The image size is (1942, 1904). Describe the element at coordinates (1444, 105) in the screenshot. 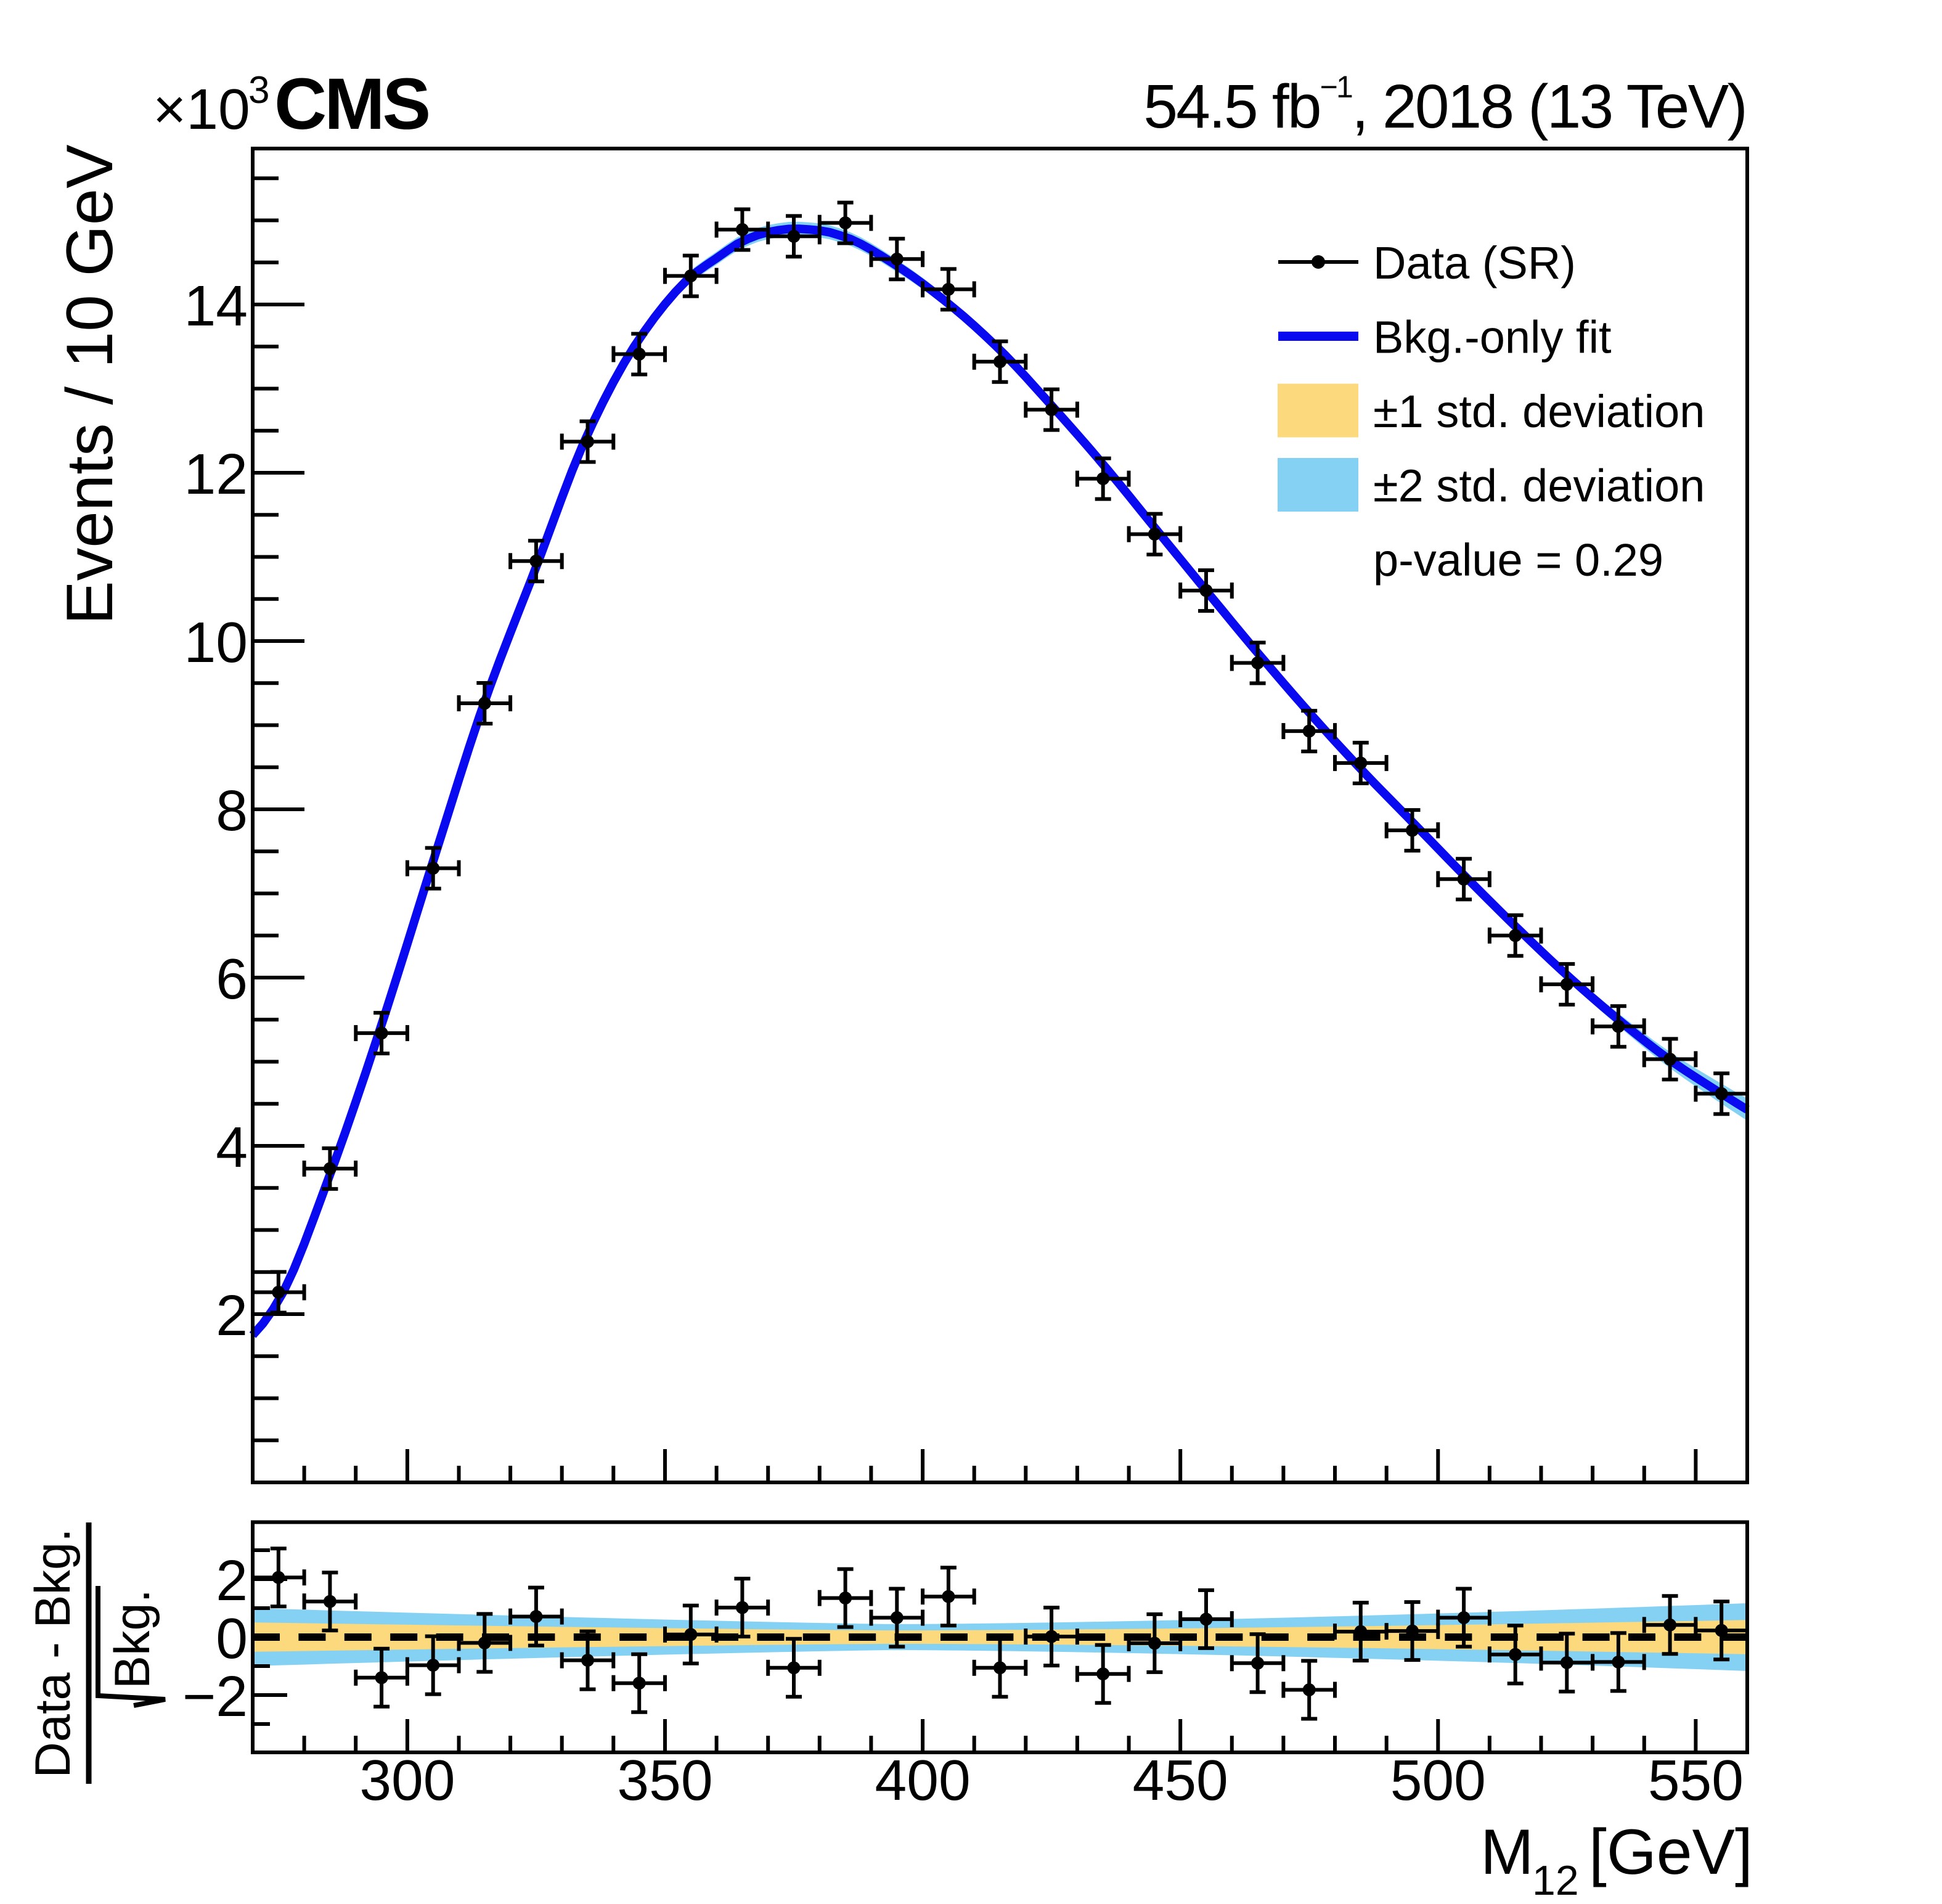

I see `svg-text: 54.5 fb−1, 2018 (13 TeV)` at that location.